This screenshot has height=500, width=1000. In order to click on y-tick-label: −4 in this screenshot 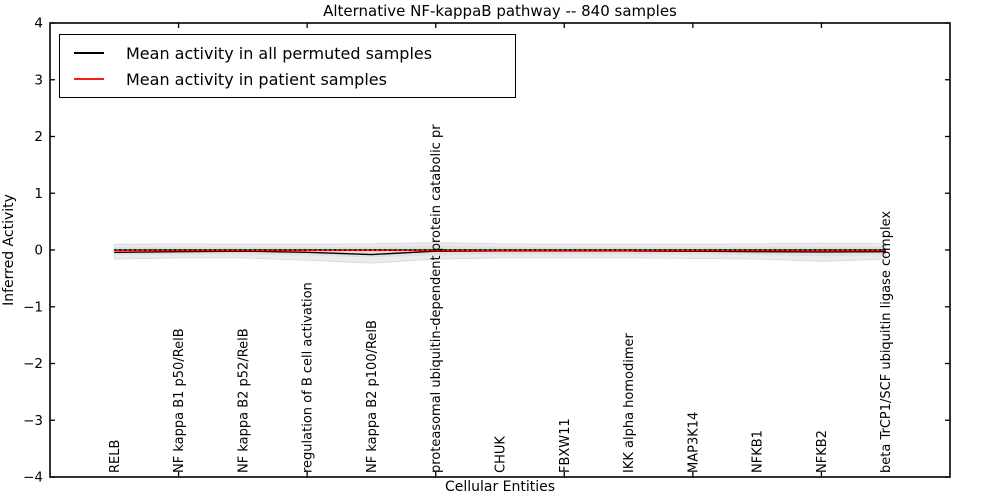, I will do `click(33, 478)`.